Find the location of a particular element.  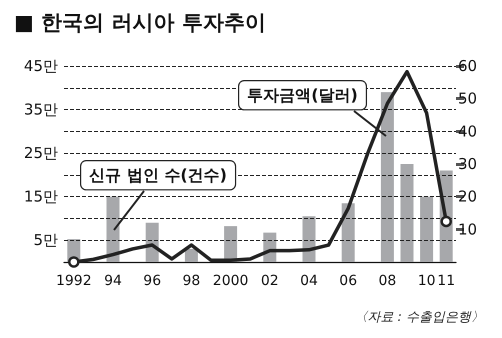

y2-tick-label: 30 is located at coordinates (468, 164).